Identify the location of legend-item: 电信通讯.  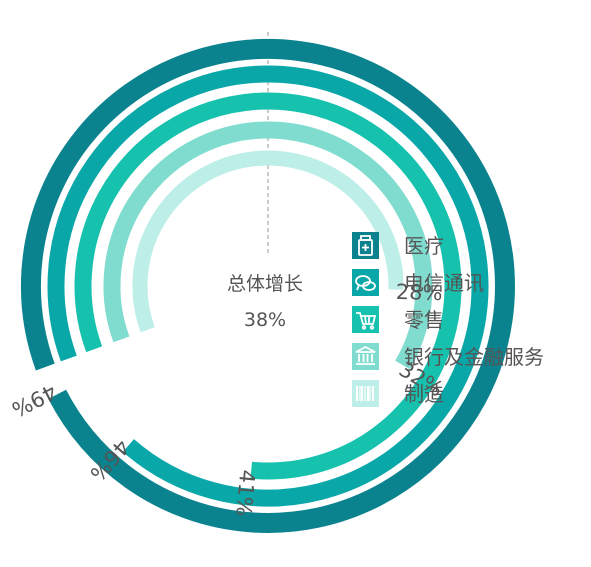
(418, 282).